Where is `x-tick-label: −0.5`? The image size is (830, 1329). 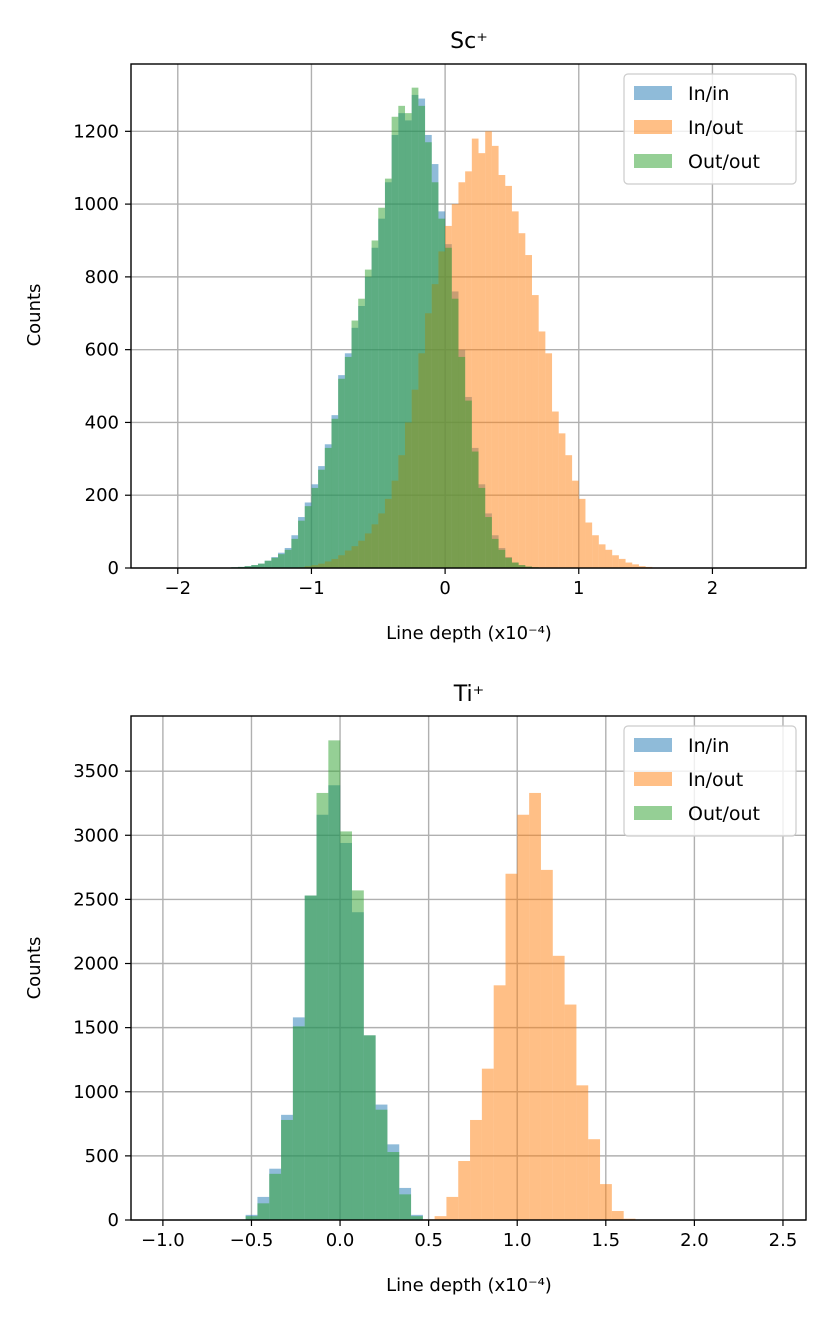
x-tick-label: −0.5 is located at coordinates (252, 1240).